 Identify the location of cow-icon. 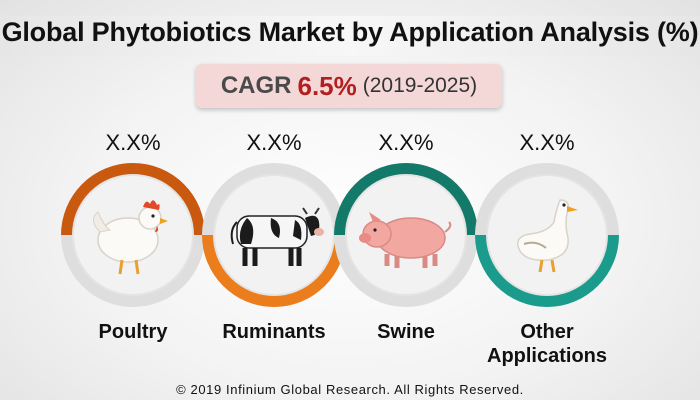
(277, 236).